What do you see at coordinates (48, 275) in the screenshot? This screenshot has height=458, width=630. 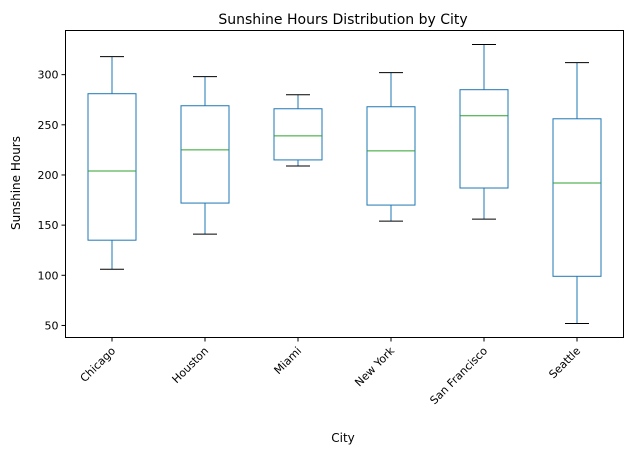 I see `y-tick-label: 100` at bounding box center [48, 275].